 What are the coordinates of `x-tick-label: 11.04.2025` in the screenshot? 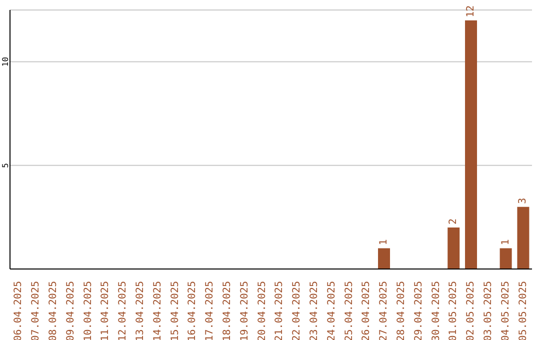 It's located at (106, 310).